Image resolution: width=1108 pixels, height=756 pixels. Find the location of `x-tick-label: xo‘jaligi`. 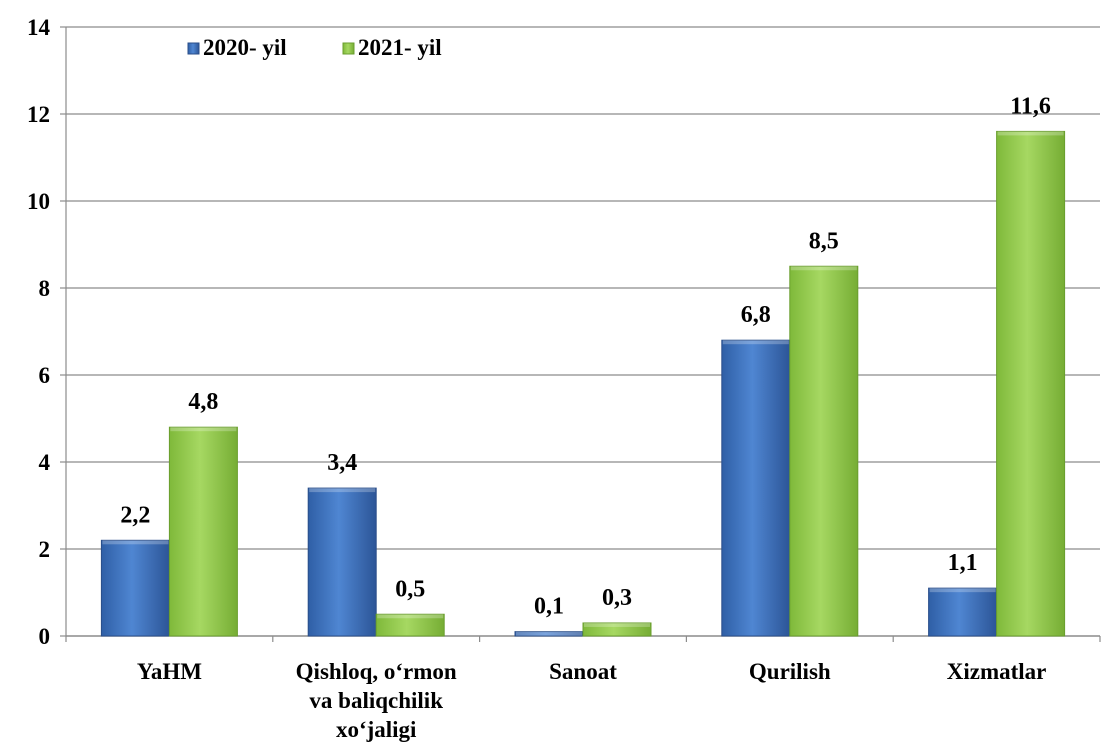

x-tick-label: xo‘jaligi is located at coordinates (376, 729).